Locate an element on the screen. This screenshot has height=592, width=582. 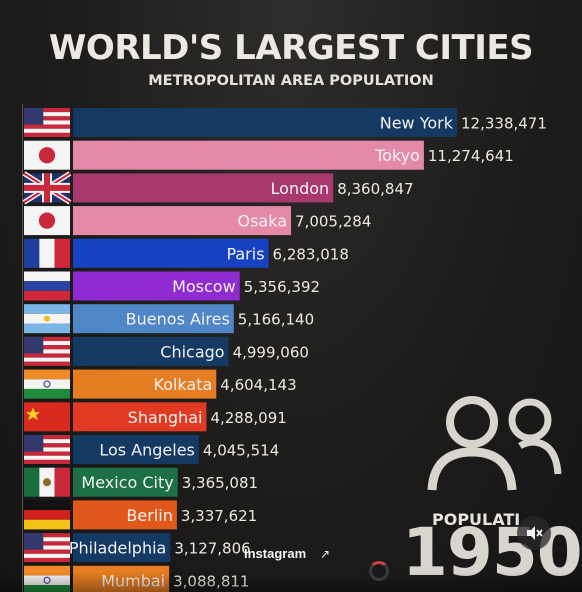
value-label: 3,337,621 is located at coordinates (219, 516).